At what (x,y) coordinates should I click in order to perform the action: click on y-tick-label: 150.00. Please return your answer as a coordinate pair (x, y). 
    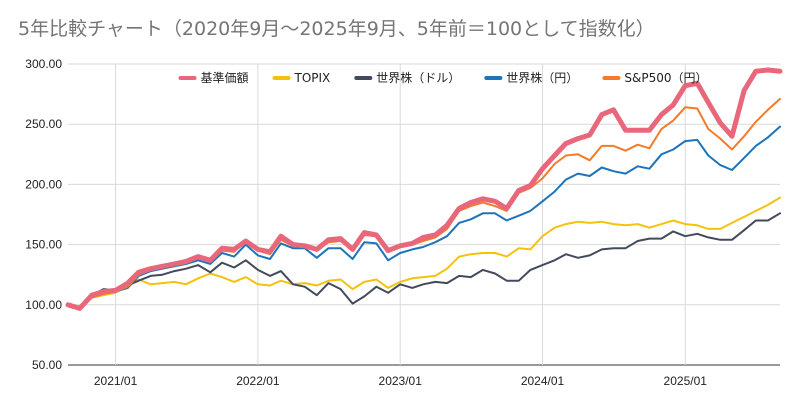
    Looking at the image, I should click on (43, 245).